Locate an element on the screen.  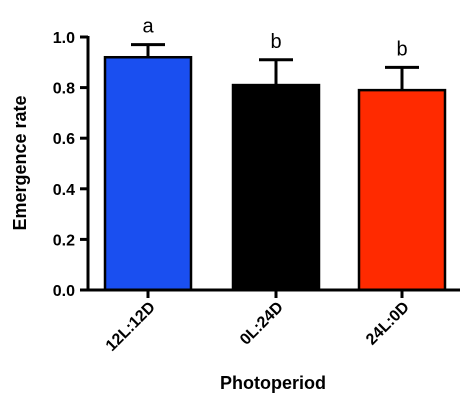
x-tick-label: 12L:12D is located at coordinates (131, 327).